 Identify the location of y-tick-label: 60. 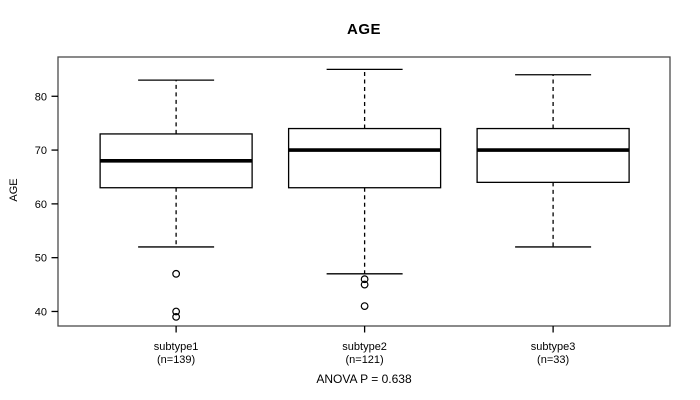
(41, 205).